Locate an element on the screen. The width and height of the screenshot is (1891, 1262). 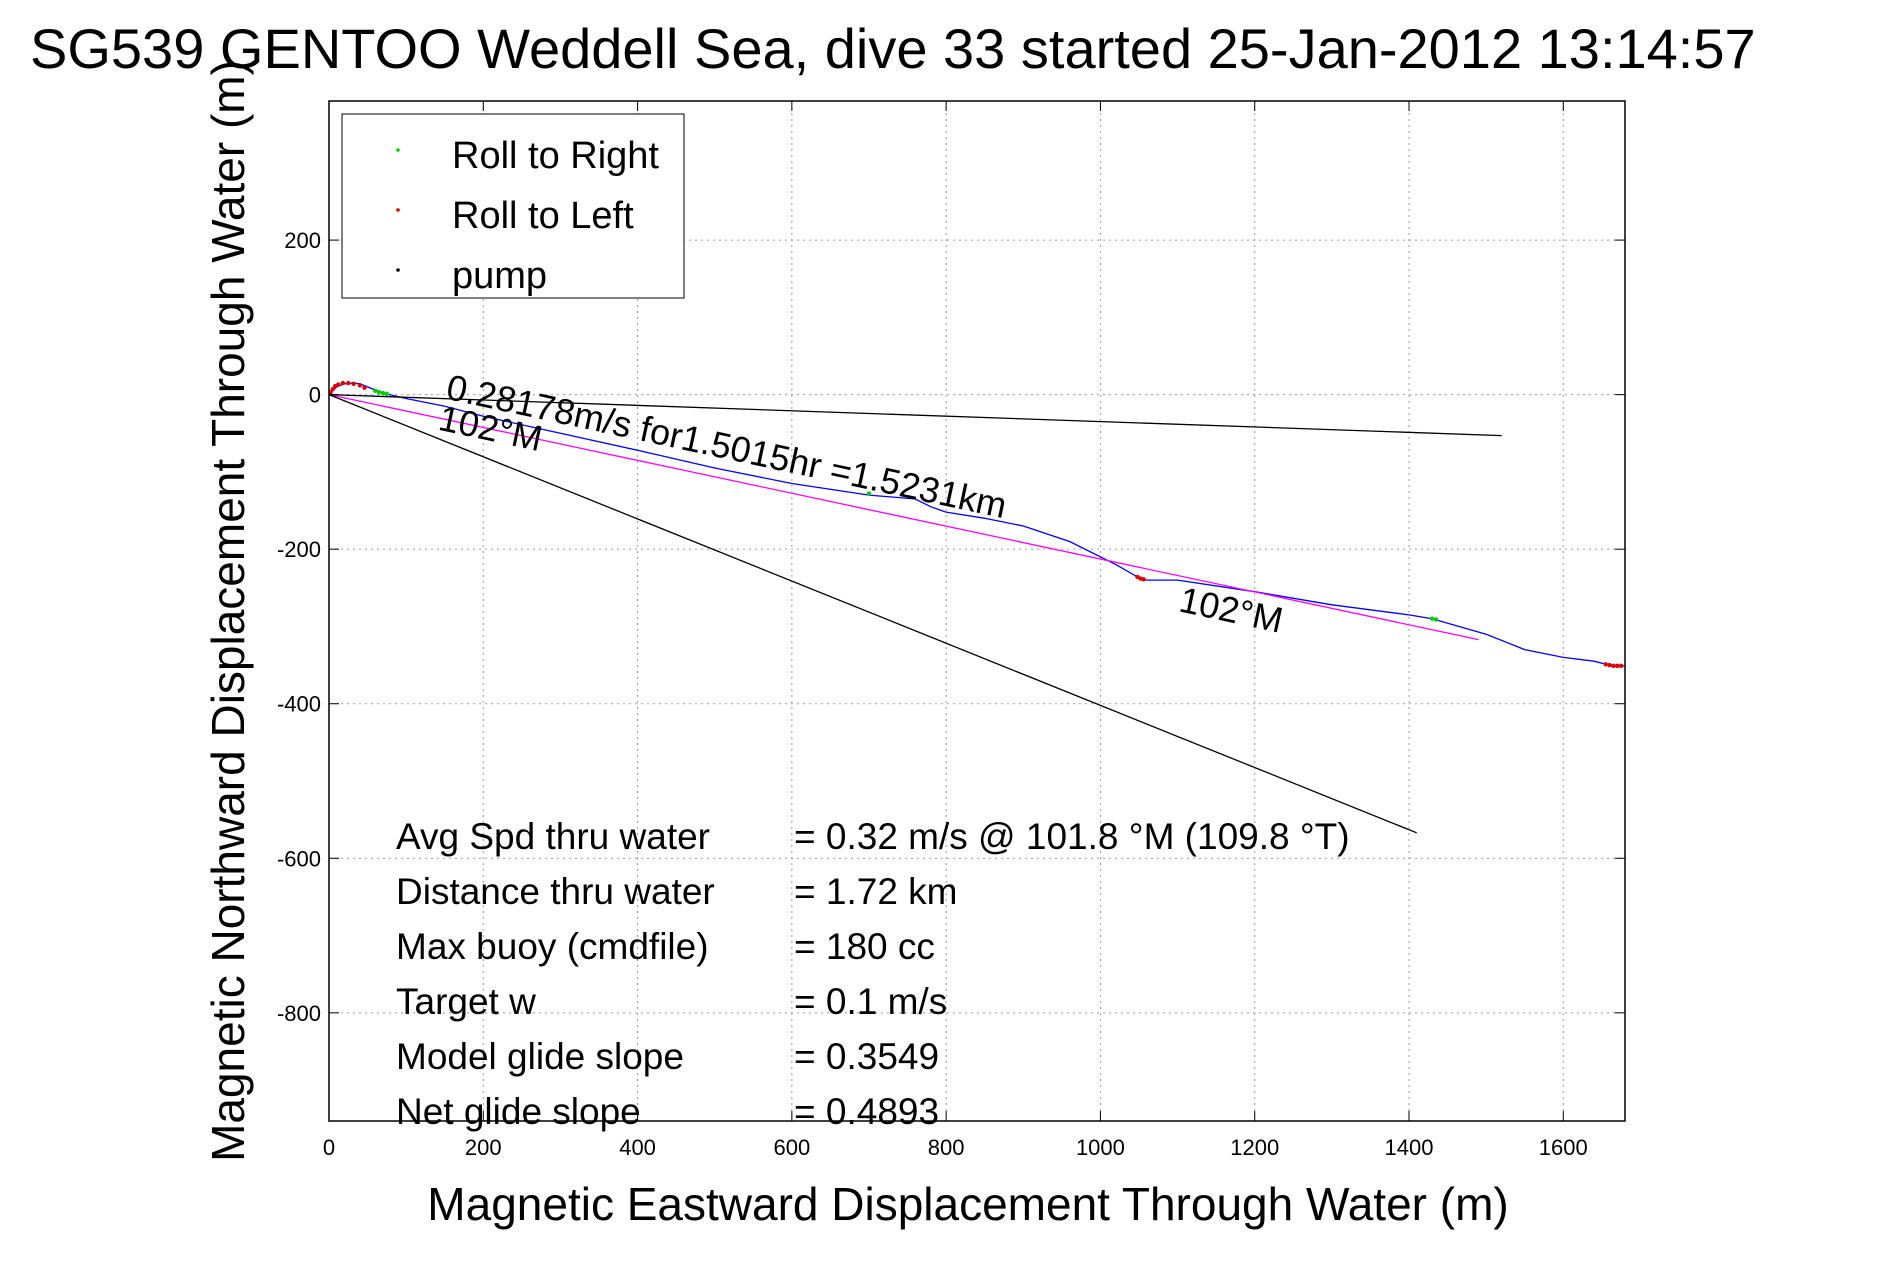
stat-label-0: Avg Spd thru water is located at coordinates (553, 836).